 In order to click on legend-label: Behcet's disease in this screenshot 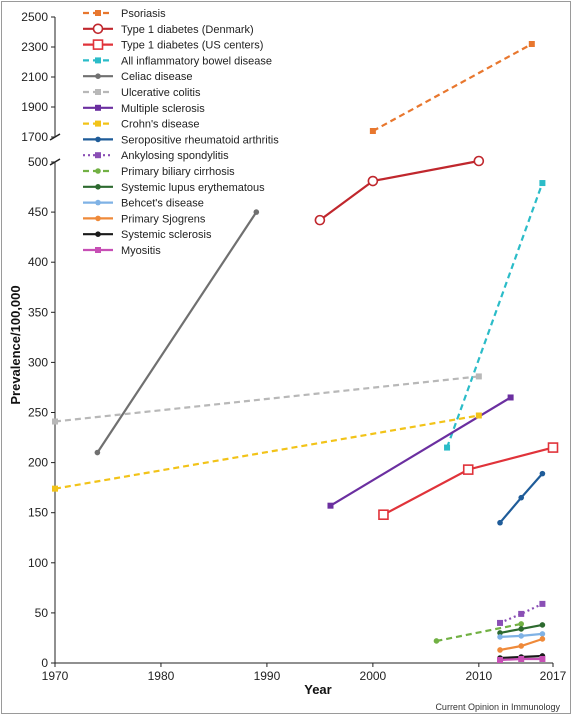, I will do `click(162, 204)`.